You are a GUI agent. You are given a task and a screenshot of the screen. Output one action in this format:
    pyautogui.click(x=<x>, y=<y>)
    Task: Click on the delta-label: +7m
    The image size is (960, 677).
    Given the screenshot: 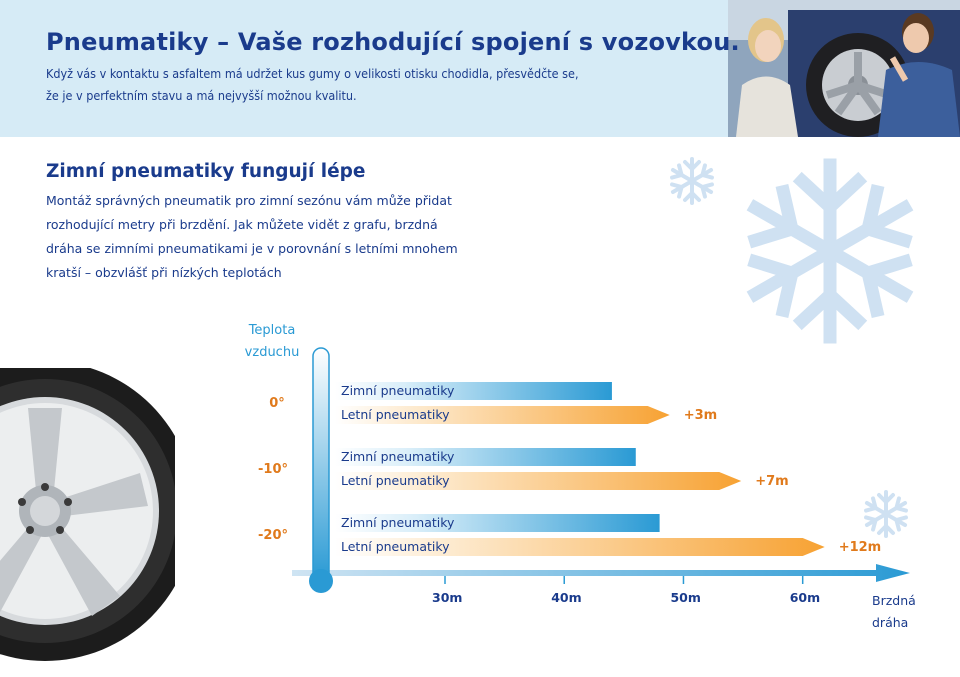 What is the action you would take?
    pyautogui.click(x=772, y=481)
    